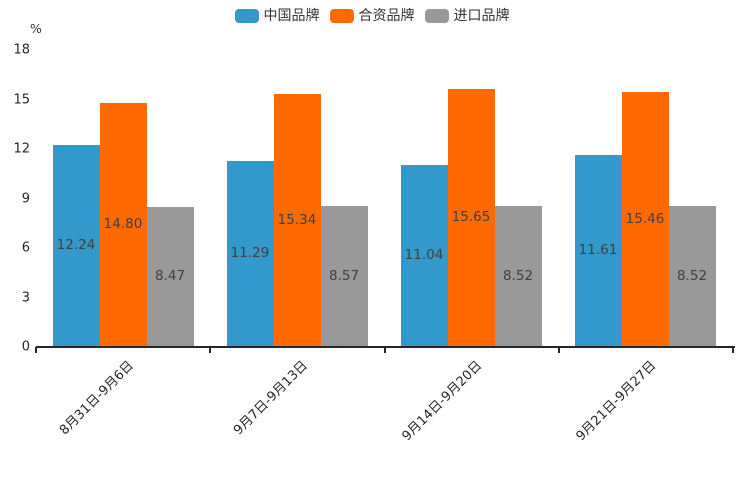 Image resolution: width=744 pixels, height=496 pixels. Describe the element at coordinates (25, 198) in the screenshot. I see `y-tick-label: 9` at that location.